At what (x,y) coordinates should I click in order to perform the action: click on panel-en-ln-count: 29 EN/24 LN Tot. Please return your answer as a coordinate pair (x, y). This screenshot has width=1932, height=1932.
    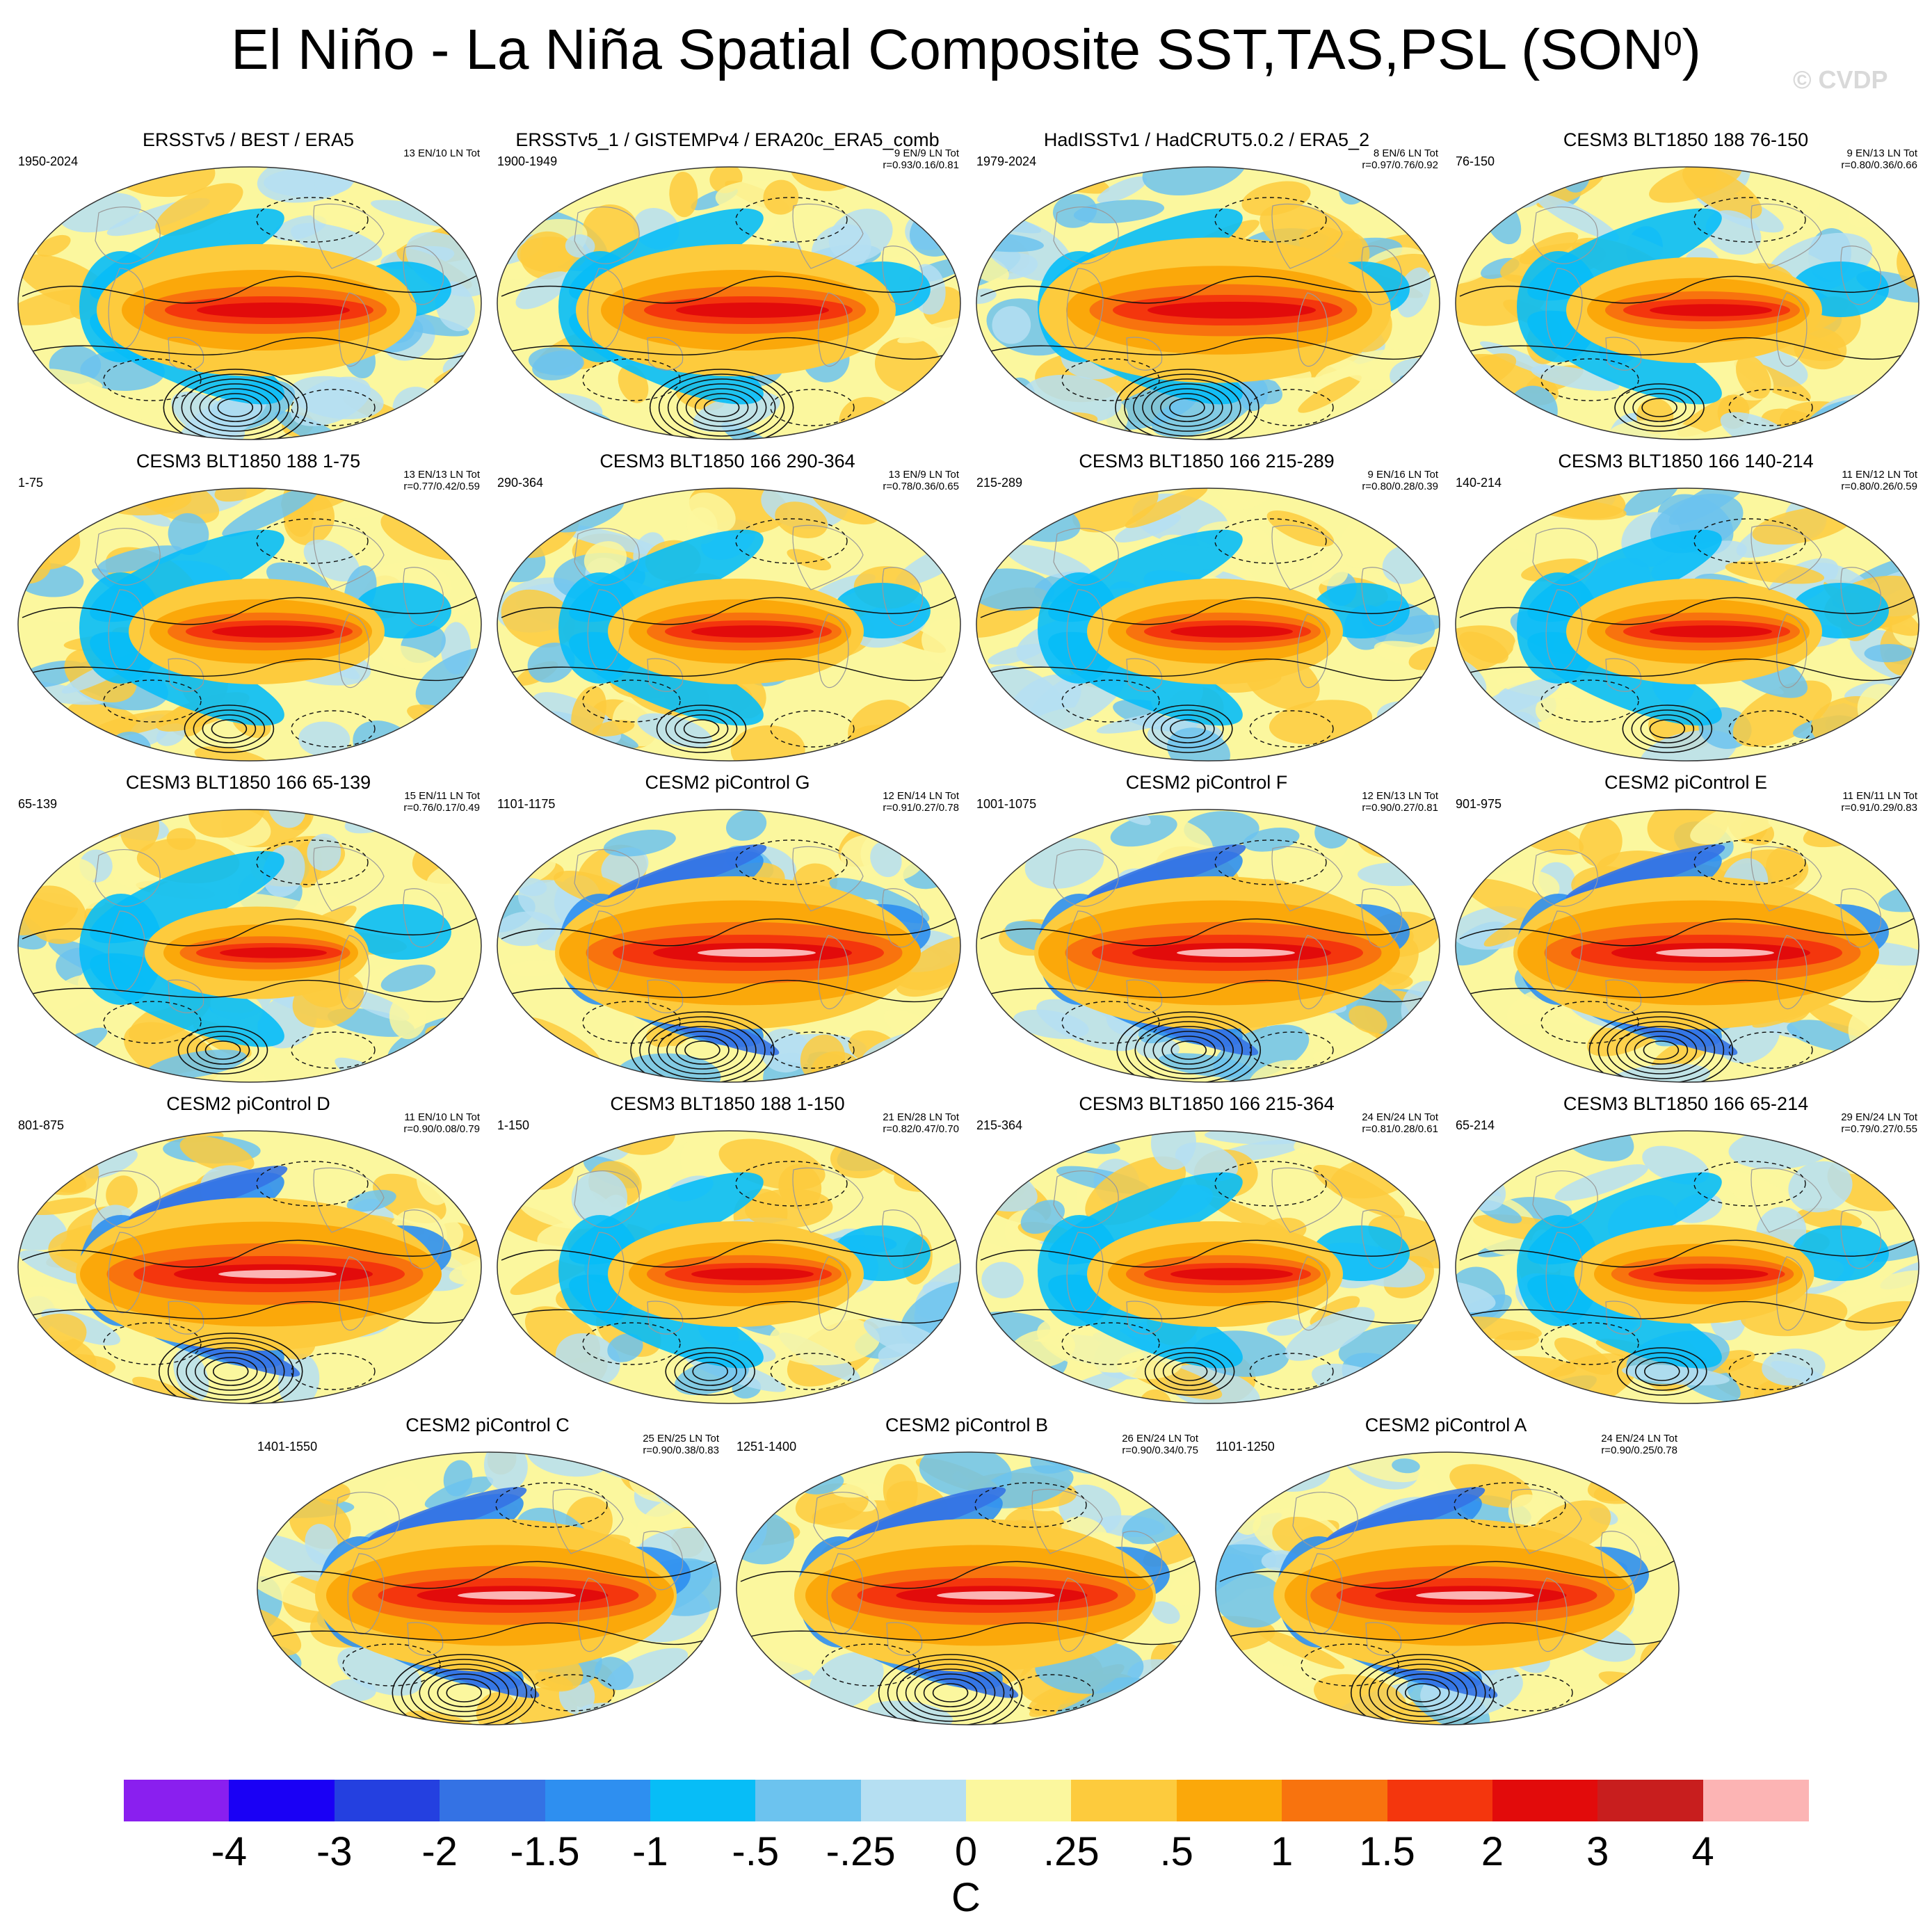
    Looking at the image, I should click on (1879, 1117).